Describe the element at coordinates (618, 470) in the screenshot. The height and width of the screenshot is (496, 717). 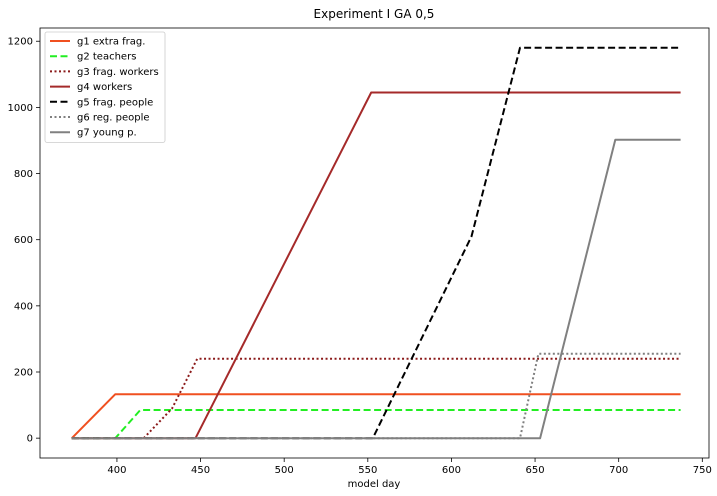
I see `x-tick-label: 700` at that location.